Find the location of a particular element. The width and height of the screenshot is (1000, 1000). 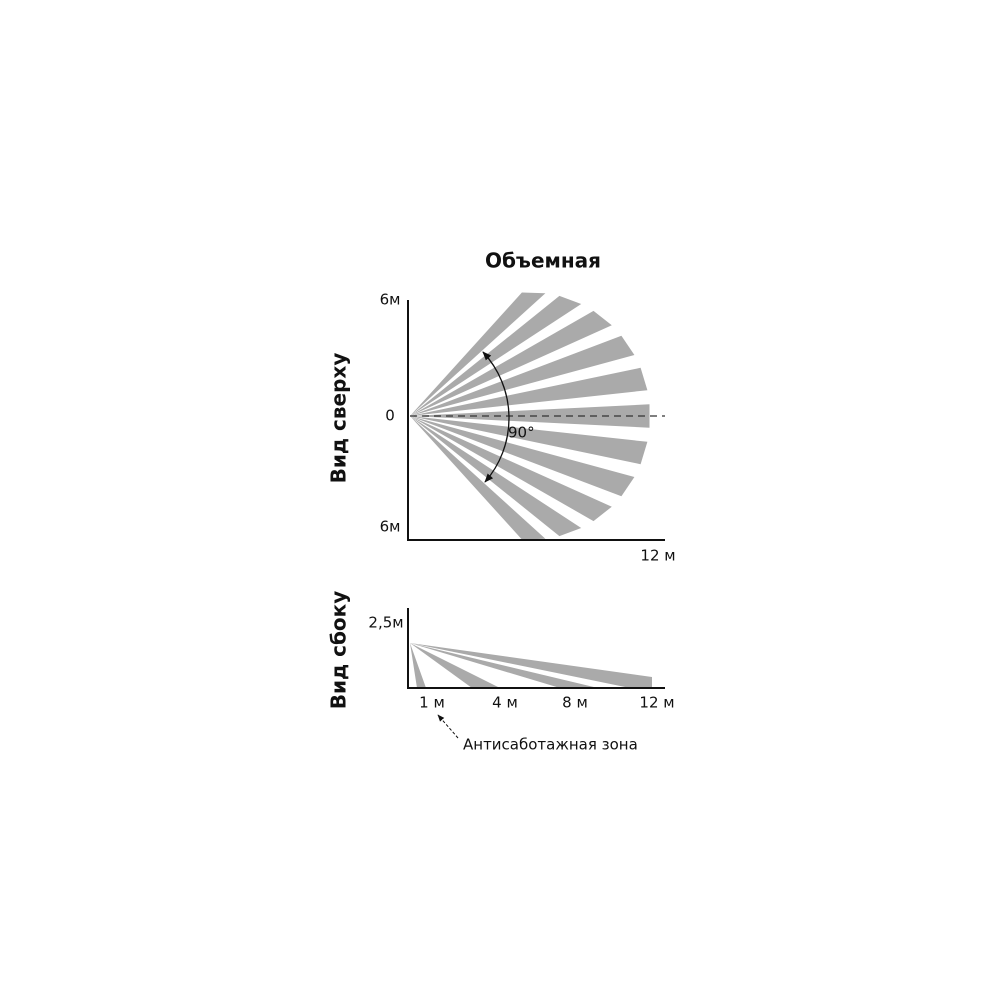

top-axes is located at coordinates (536, 420).